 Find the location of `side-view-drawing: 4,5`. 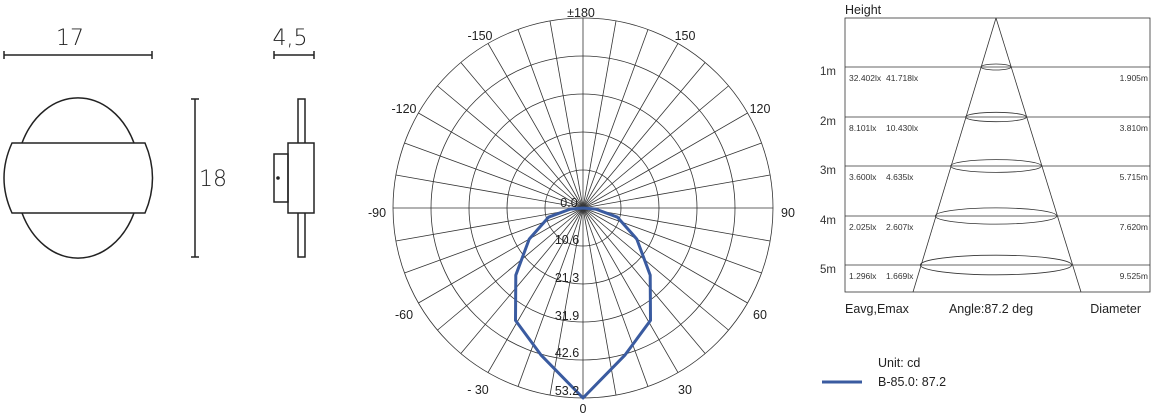

side-view-drawing: 4,5 is located at coordinates (294, 142).